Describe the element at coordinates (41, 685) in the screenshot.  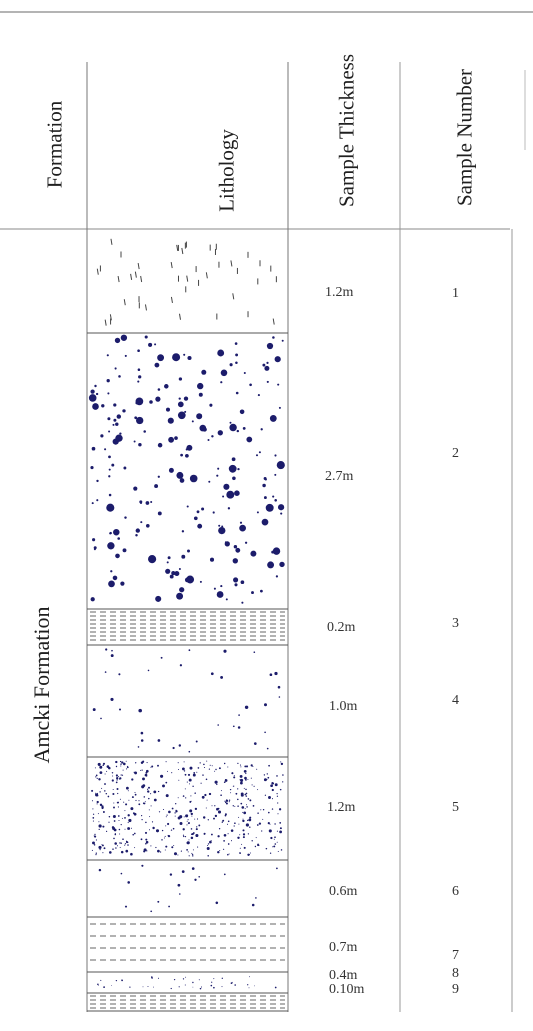
I see `formation-name: Amcki Formation` at that location.